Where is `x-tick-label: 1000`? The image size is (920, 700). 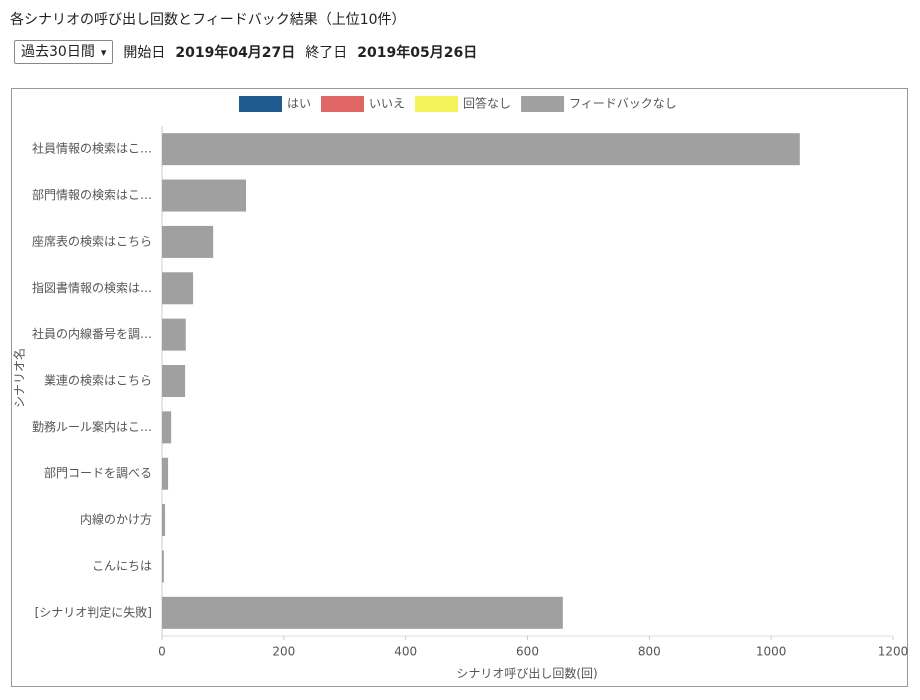 x-tick-label: 1000 is located at coordinates (771, 652).